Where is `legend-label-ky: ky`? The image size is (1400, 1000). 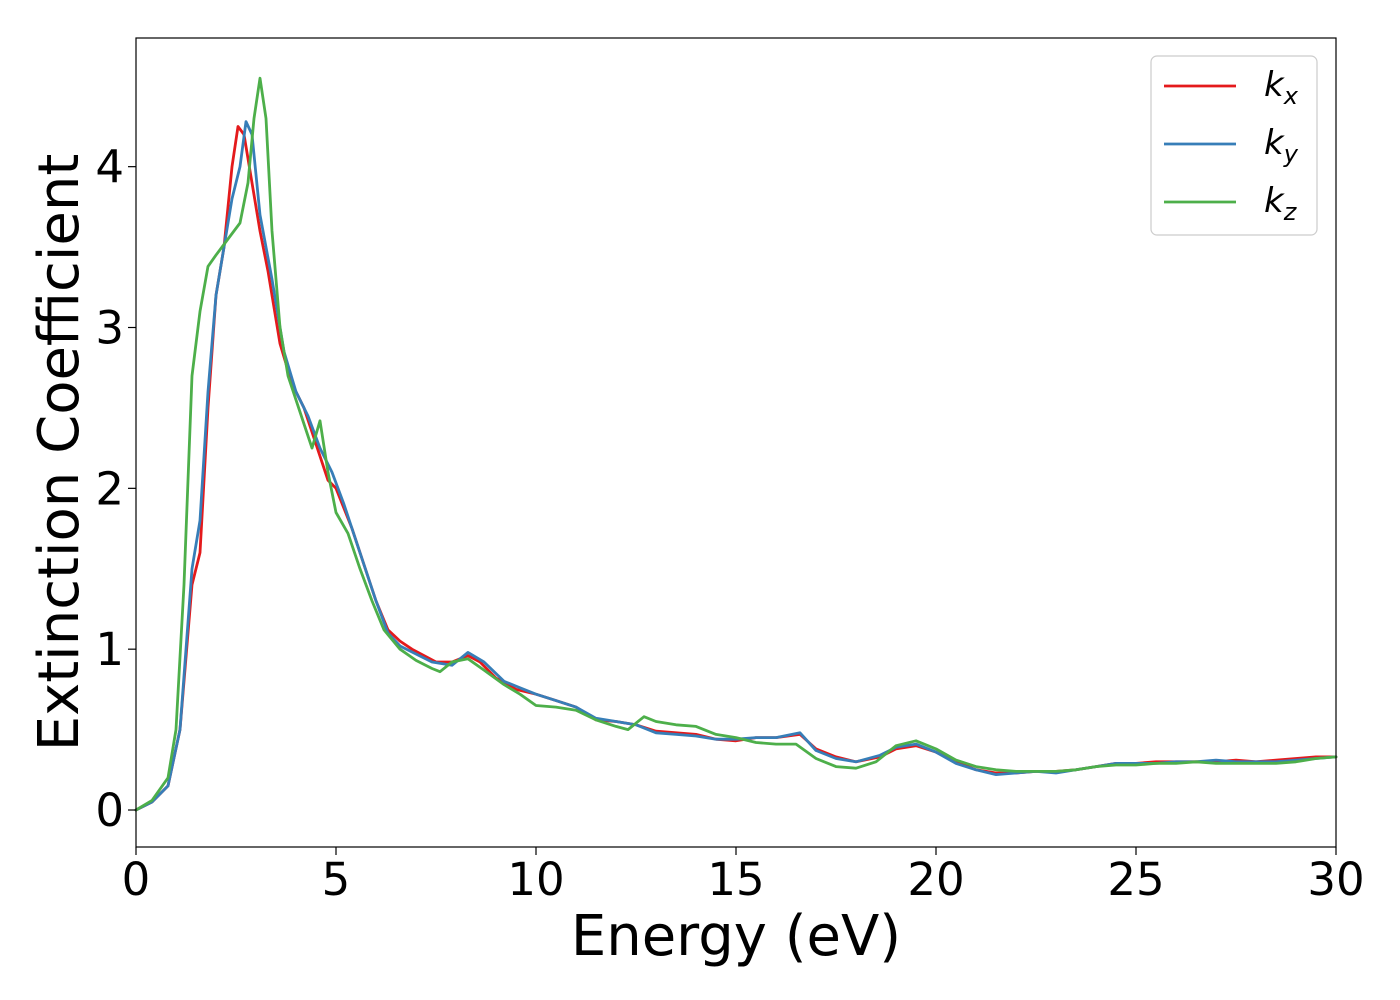 legend-label-ky: ky is located at coordinates (1281, 145).